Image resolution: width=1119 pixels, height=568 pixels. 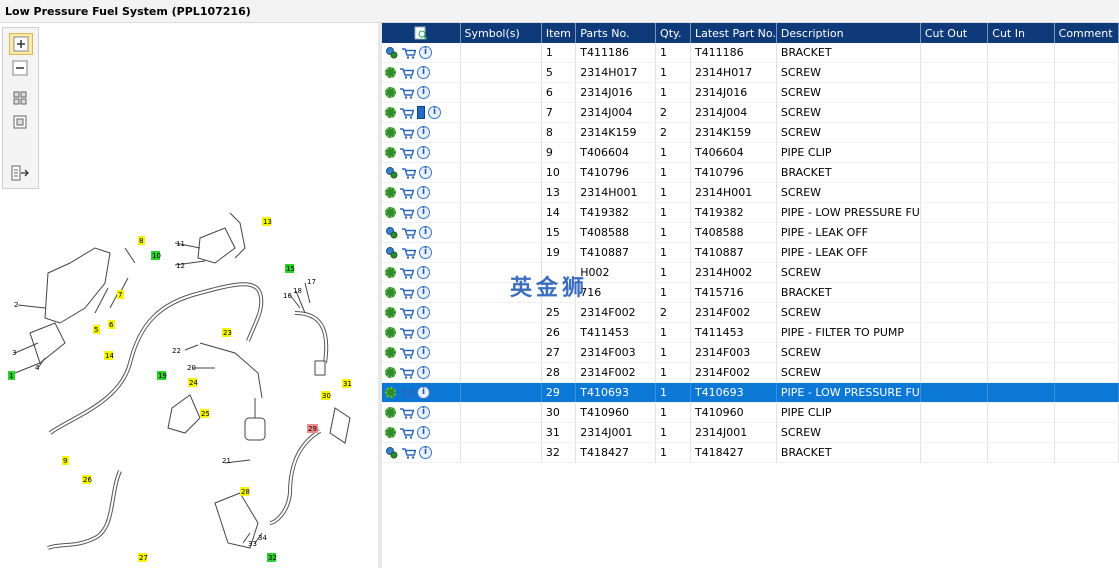 I want to click on table-row: i 15 T408588 1 T408588 PIPE - LEAK OFF, so click(x=750, y=232).